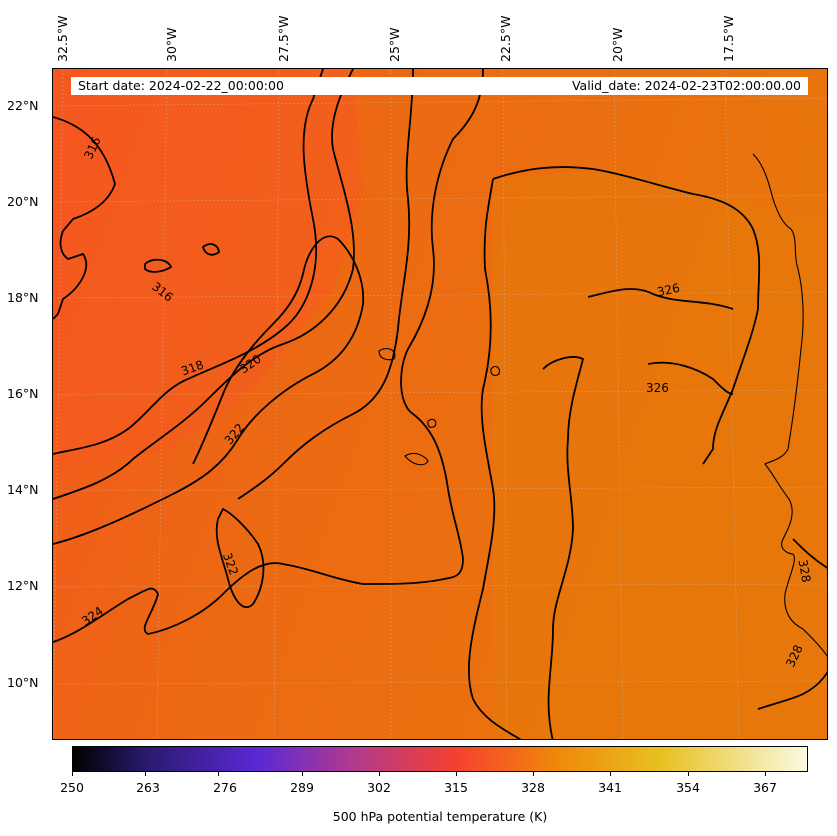 The width and height of the screenshot is (837, 836). Describe the element at coordinates (158, 265) in the screenshot. I see `contour-316-small` at that location.